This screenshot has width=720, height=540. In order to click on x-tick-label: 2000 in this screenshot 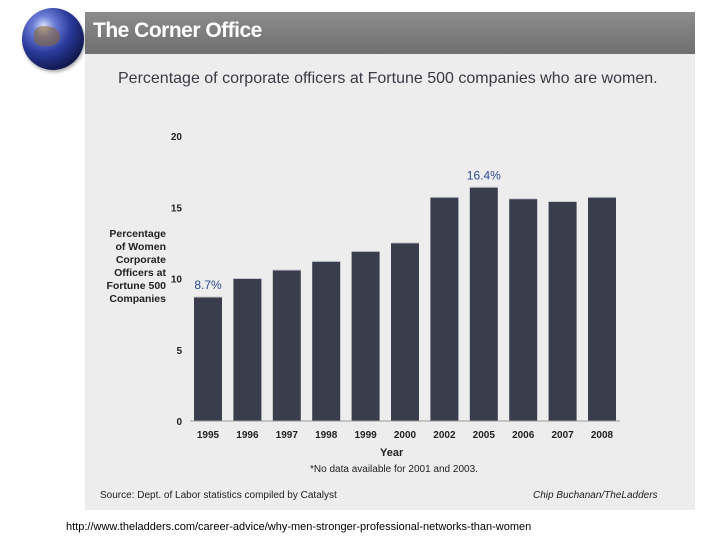, I will do `click(405, 435)`.